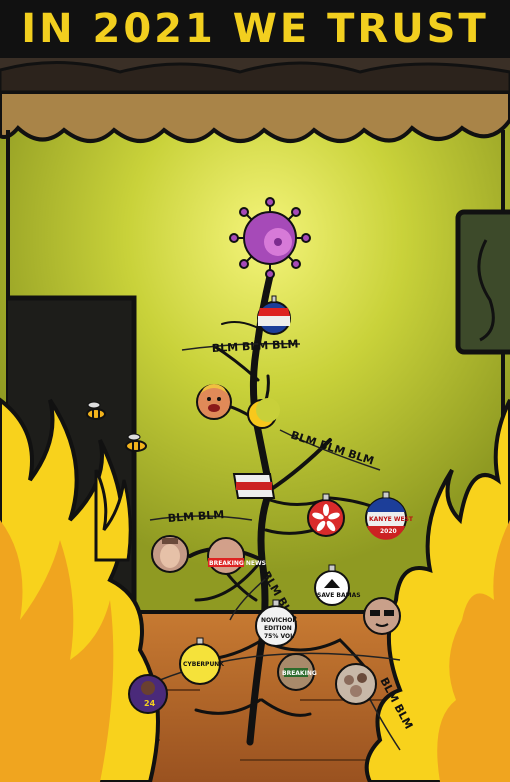 Image resolution: width=510 pixels, height=782 pixels. I want to click on kobe-number: 24, so click(150, 703).